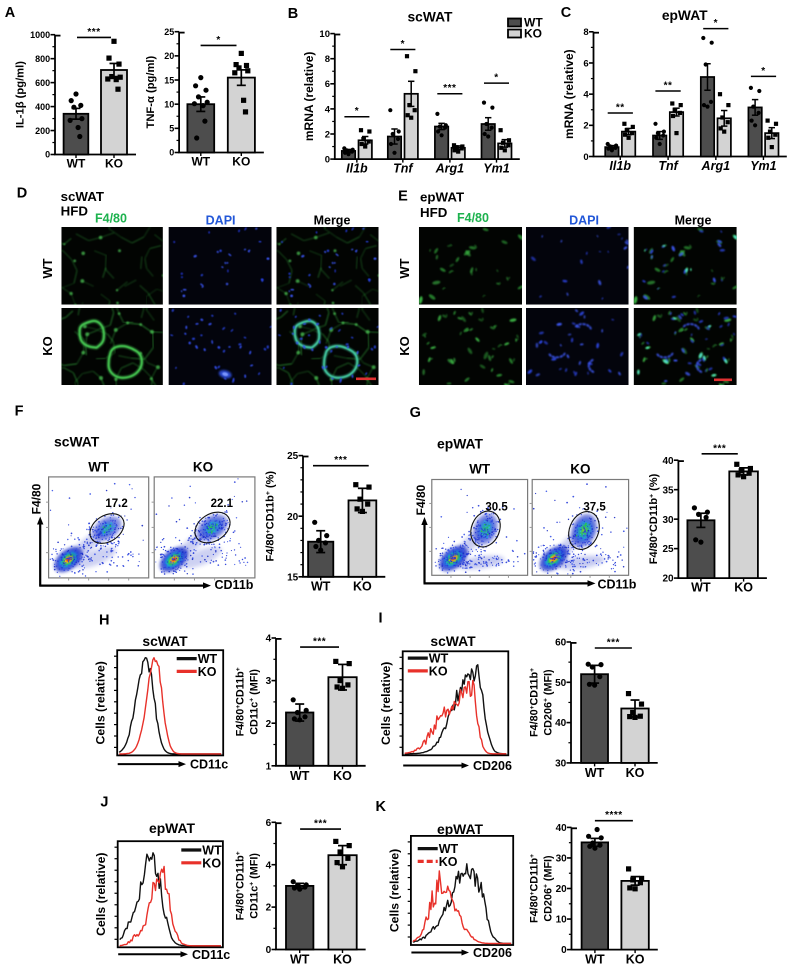  What do you see at coordinates (104, 621) in the screenshot?
I see `svg-text: H` at bounding box center [104, 621].